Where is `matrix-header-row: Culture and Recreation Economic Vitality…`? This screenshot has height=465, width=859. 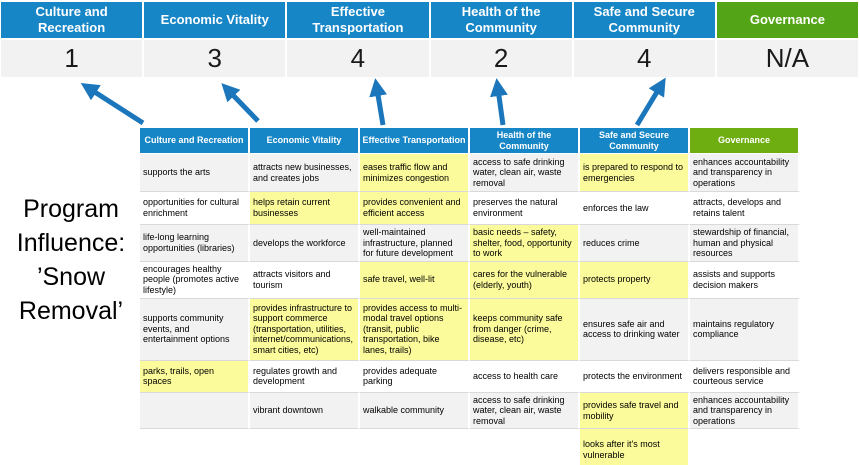 matrix-header-row: Culture and Recreation Economic Vitality… is located at coordinates (470, 141).